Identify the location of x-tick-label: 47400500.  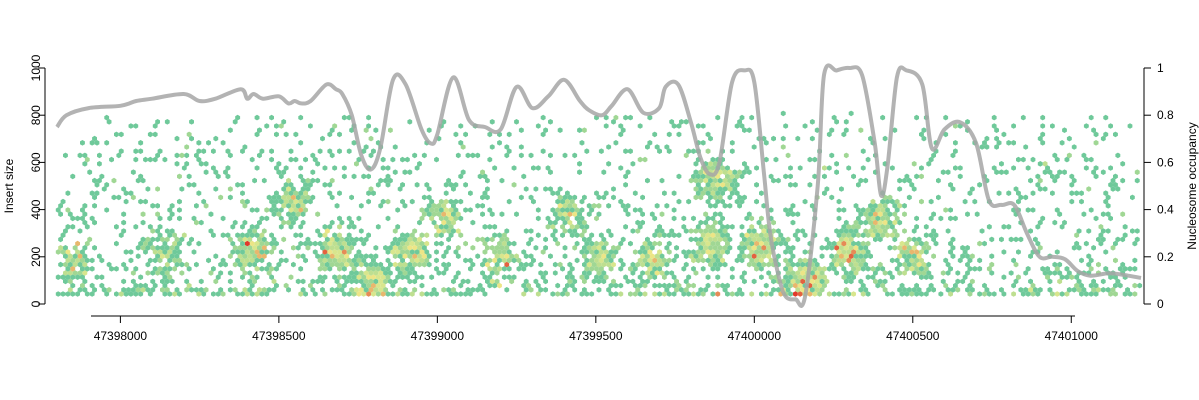
(913, 336).